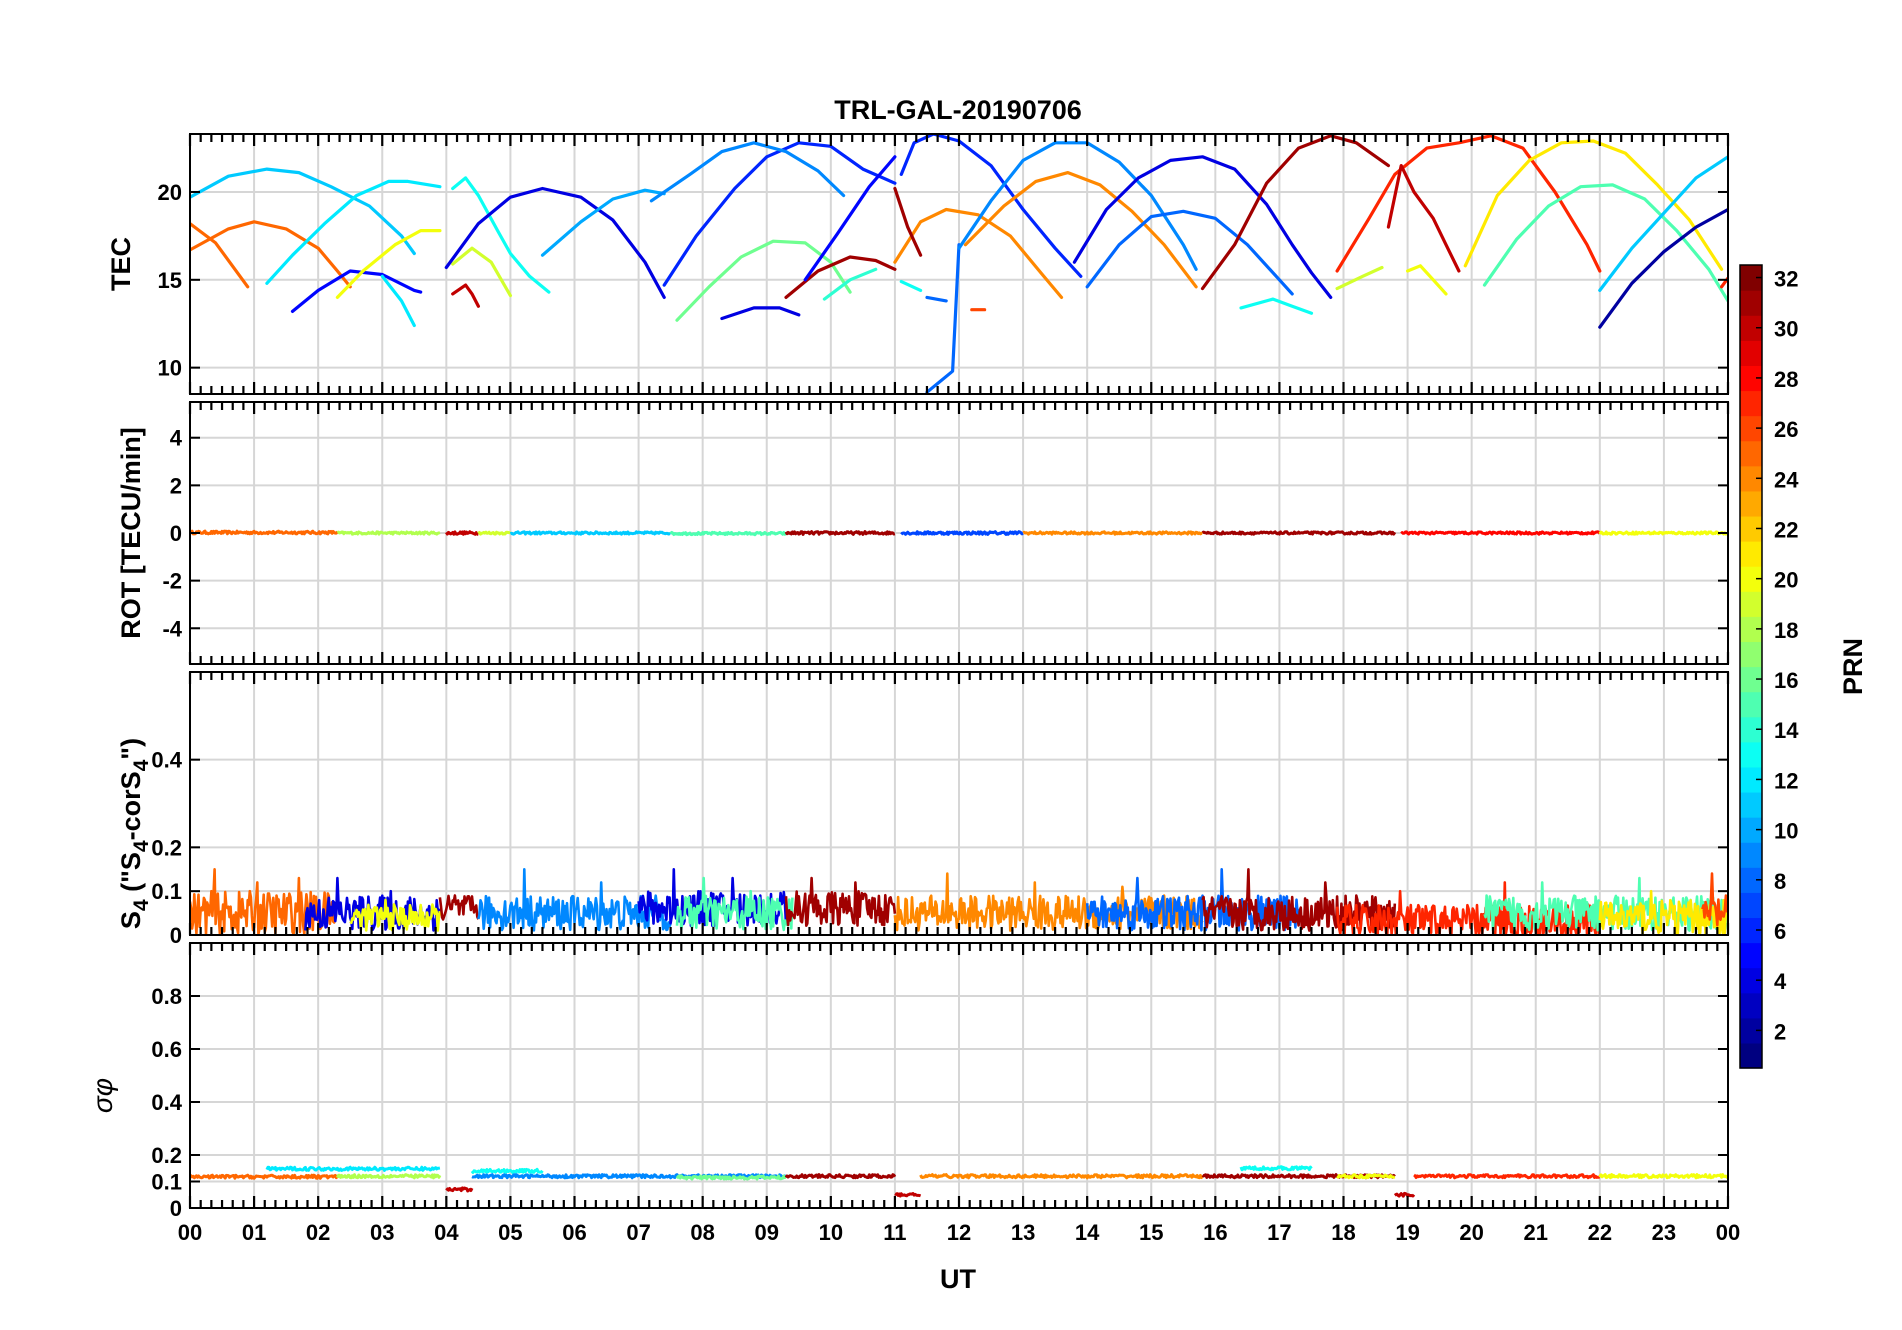 The width and height of the screenshot is (1902, 1330). I want to click on colorbar-tick-label: 18, so click(1786, 630).